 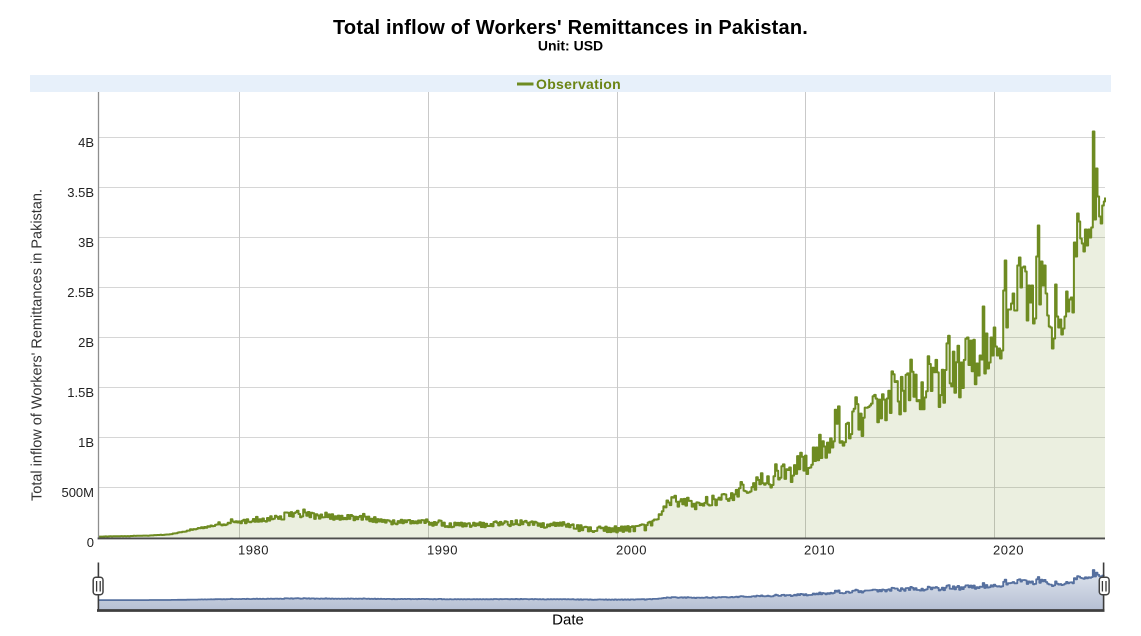 I want to click on svg-text: 1980, so click(x=253, y=550).